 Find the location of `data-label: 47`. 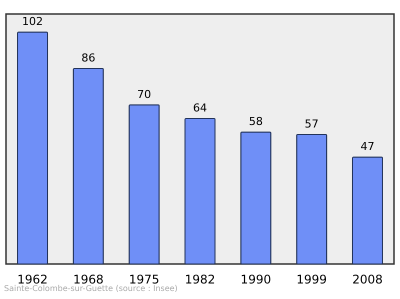

data-label: 47 is located at coordinates (367, 147).